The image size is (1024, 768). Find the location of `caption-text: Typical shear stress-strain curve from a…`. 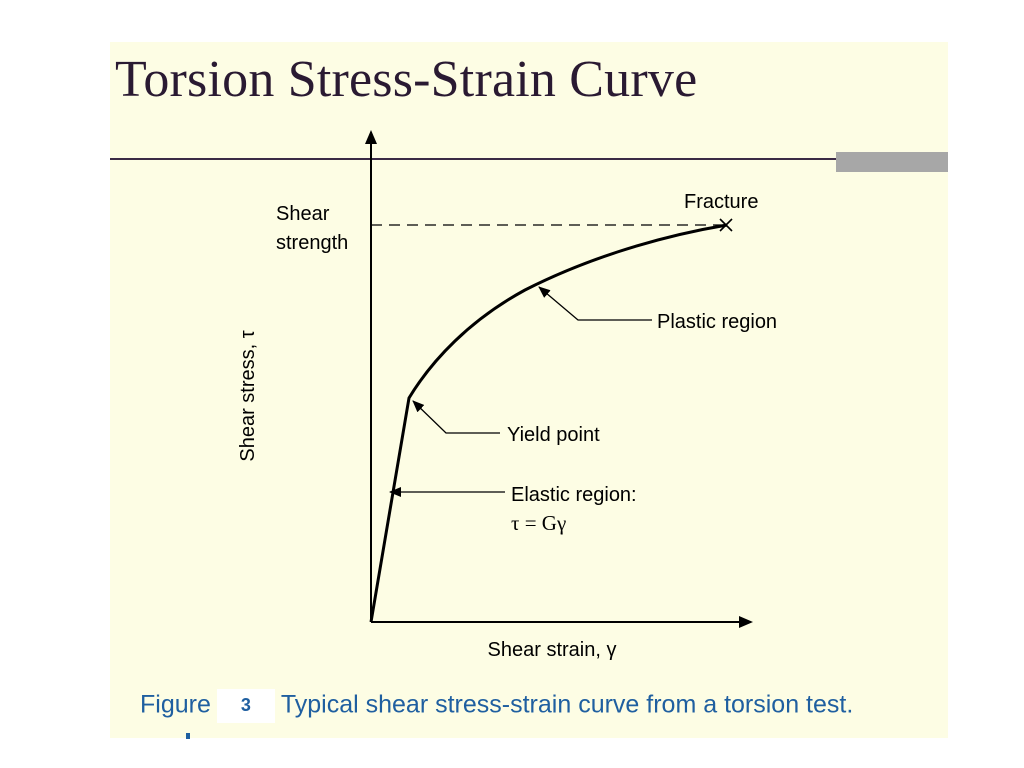

caption-text: Typical shear stress-strain curve from a… is located at coordinates (567, 704).